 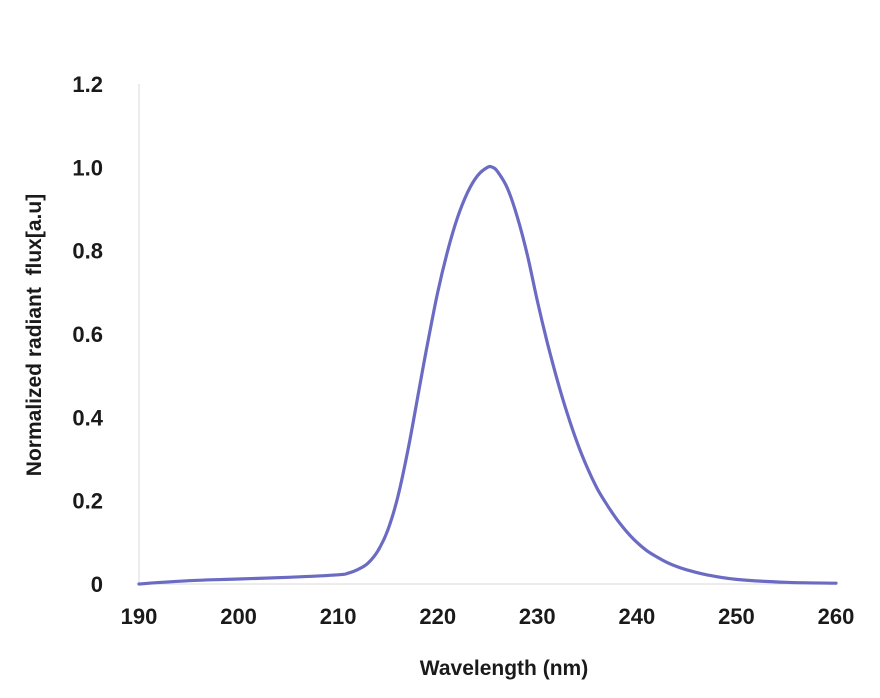 I want to click on y-tick-label: 1.2, so click(x=87, y=84).